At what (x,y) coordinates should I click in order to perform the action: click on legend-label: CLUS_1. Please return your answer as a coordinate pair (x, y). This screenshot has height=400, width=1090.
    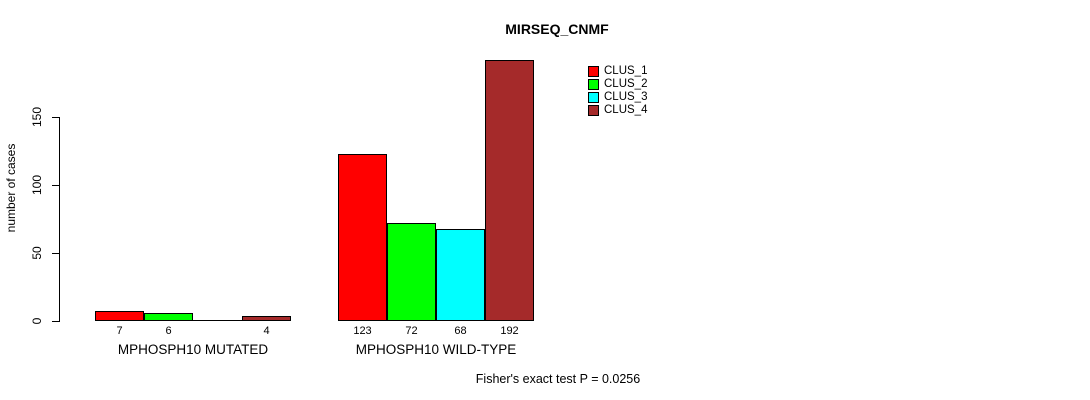
    Looking at the image, I should click on (626, 71).